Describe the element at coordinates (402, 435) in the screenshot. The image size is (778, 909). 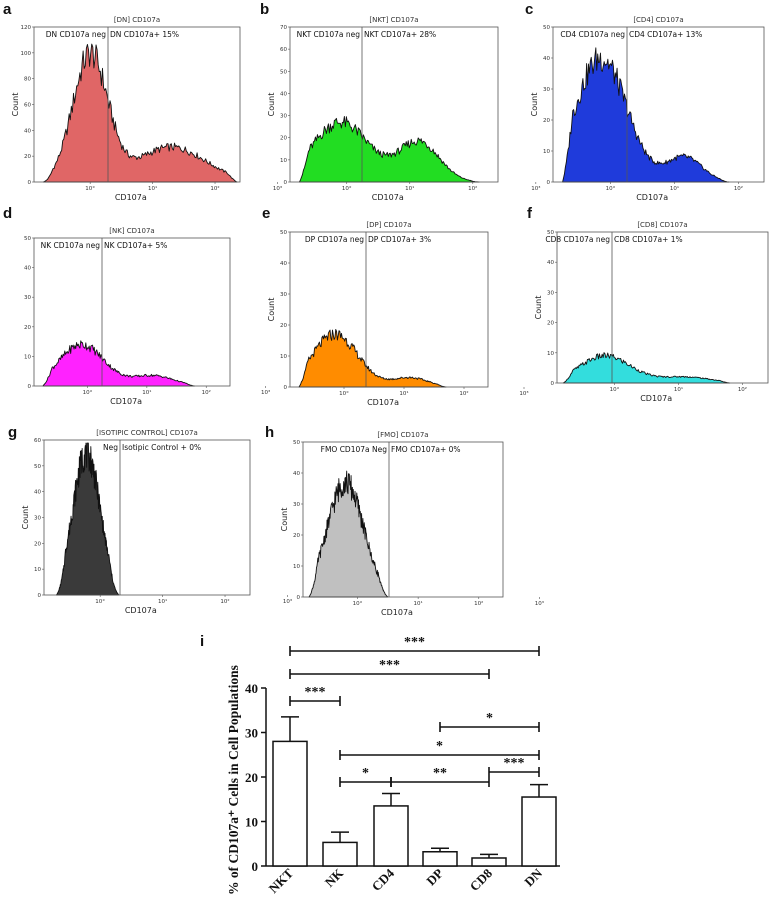
I see `plot-title: [FMO] CD107a` at that location.